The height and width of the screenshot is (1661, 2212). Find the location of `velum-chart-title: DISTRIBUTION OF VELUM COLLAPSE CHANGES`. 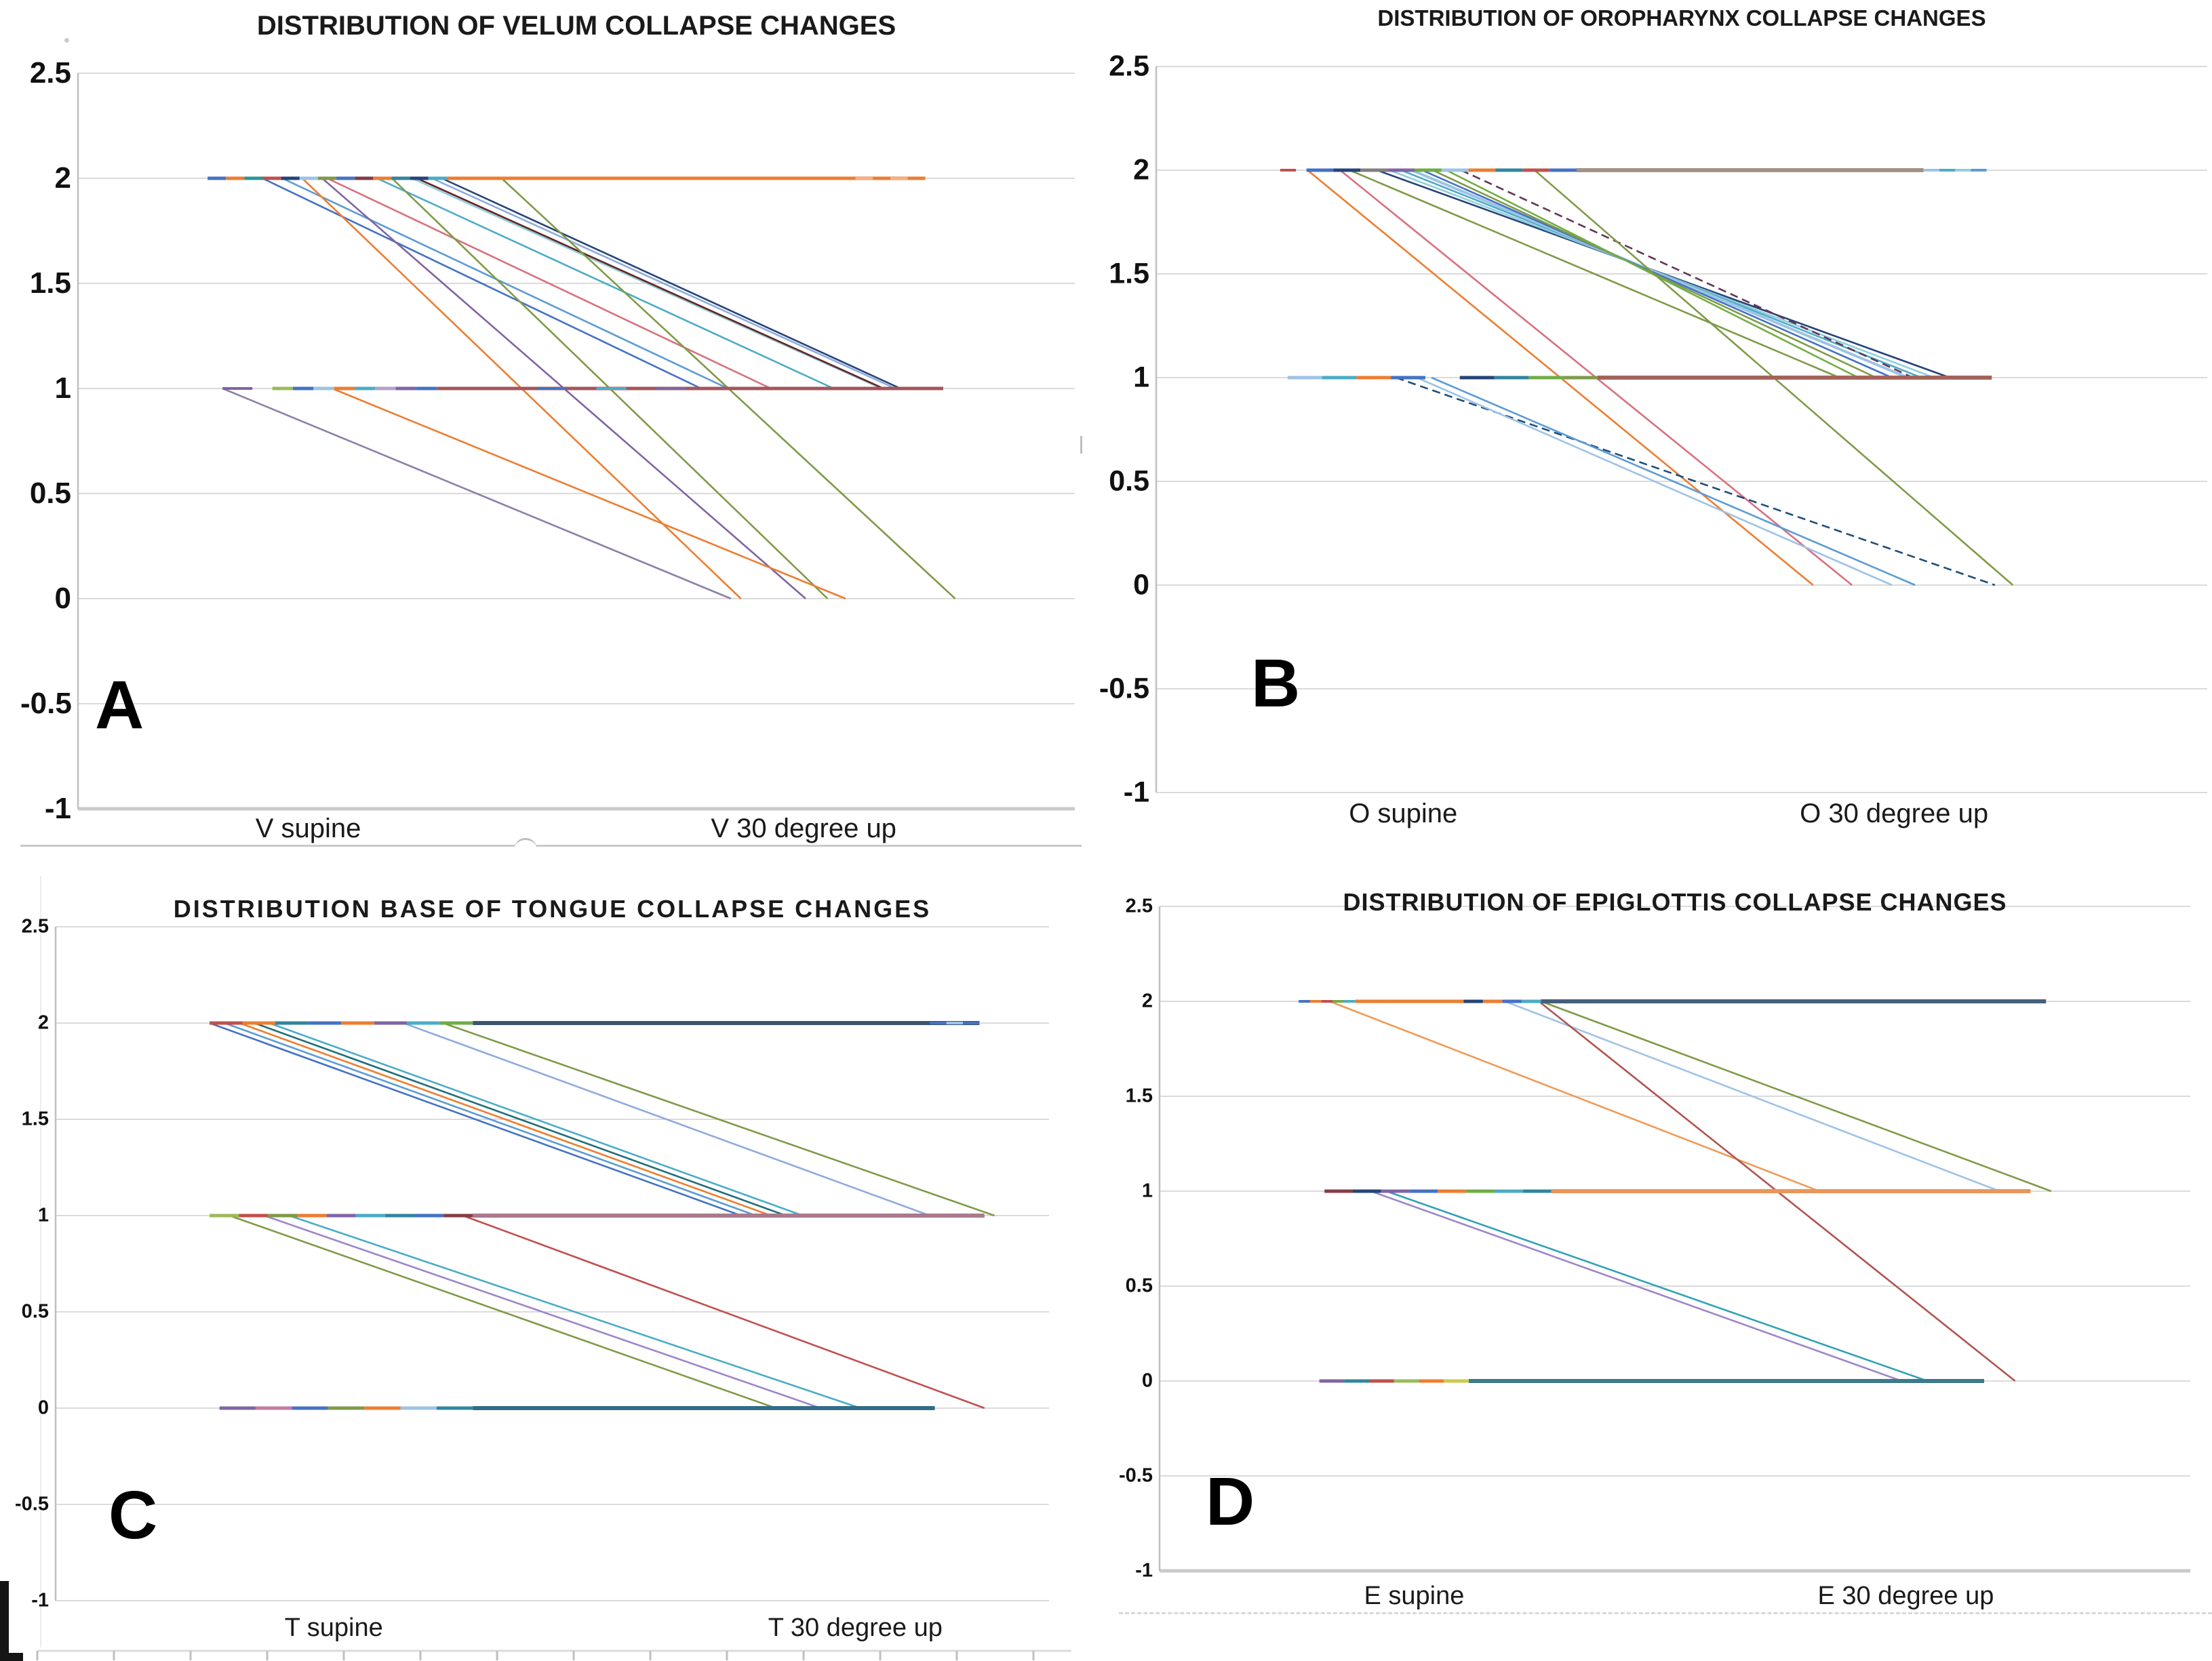

velum-chart-title: DISTRIBUTION OF VELUM COLLAPSE CHANGES is located at coordinates (576, 26).